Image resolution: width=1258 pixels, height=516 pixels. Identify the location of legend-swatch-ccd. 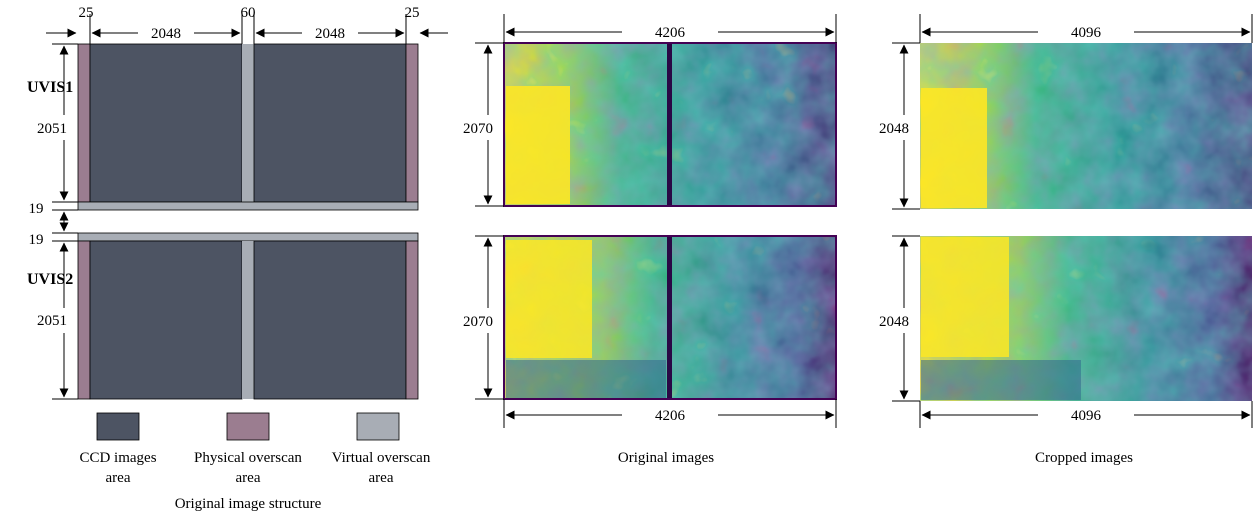
(118, 426).